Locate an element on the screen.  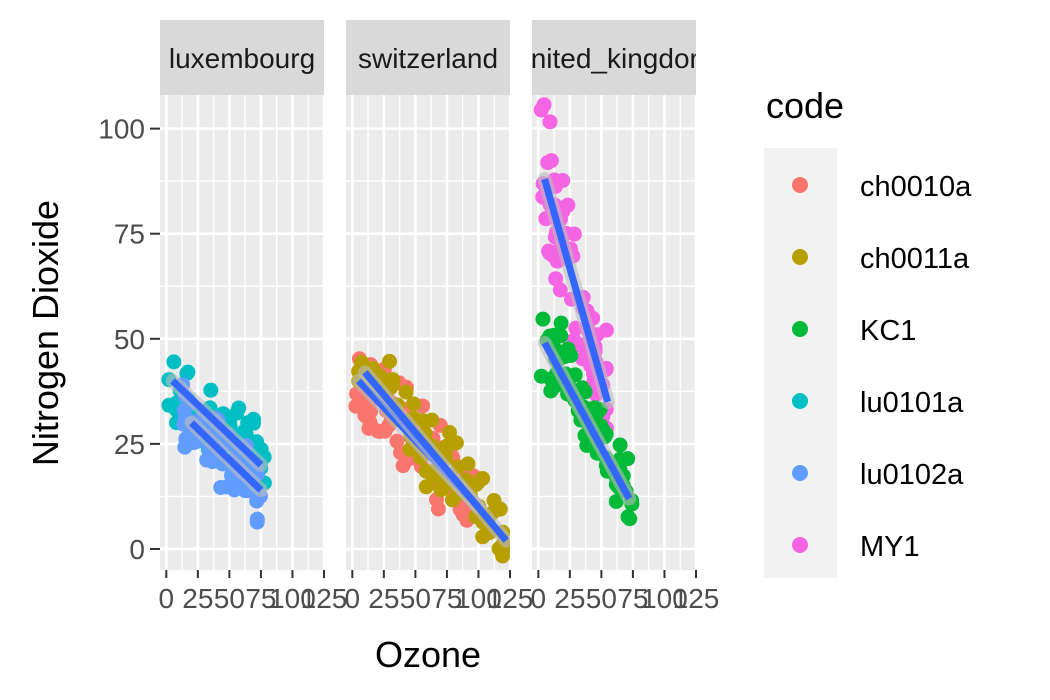
legend-label: lu0102a is located at coordinates (912, 475).